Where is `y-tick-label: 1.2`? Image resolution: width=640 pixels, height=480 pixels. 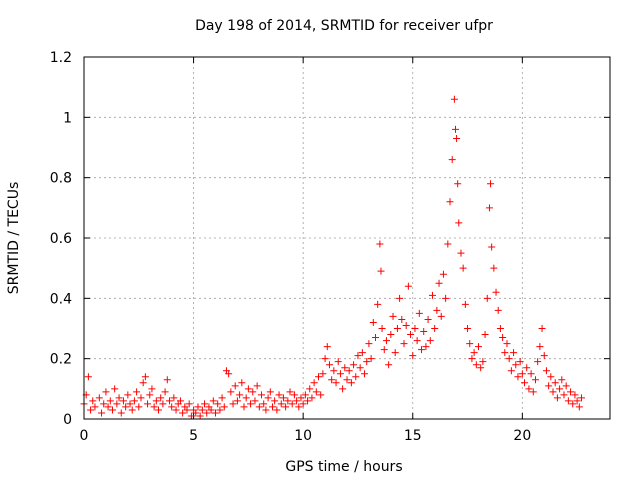
y-tick-label: 1.2 is located at coordinates (61, 58).